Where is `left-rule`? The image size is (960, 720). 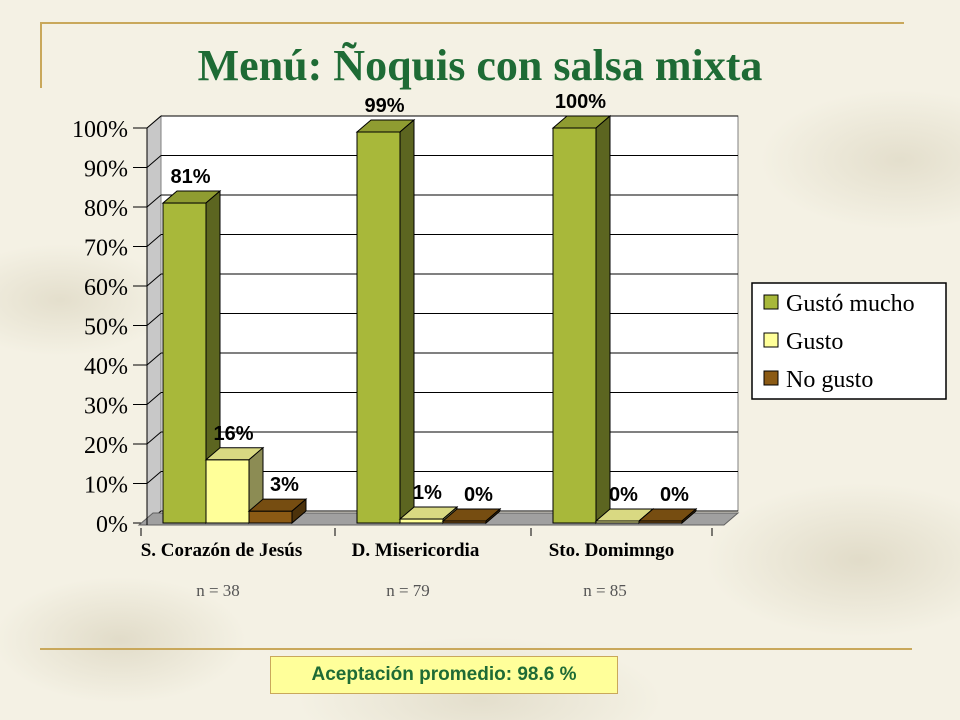
left-rule is located at coordinates (41, 55).